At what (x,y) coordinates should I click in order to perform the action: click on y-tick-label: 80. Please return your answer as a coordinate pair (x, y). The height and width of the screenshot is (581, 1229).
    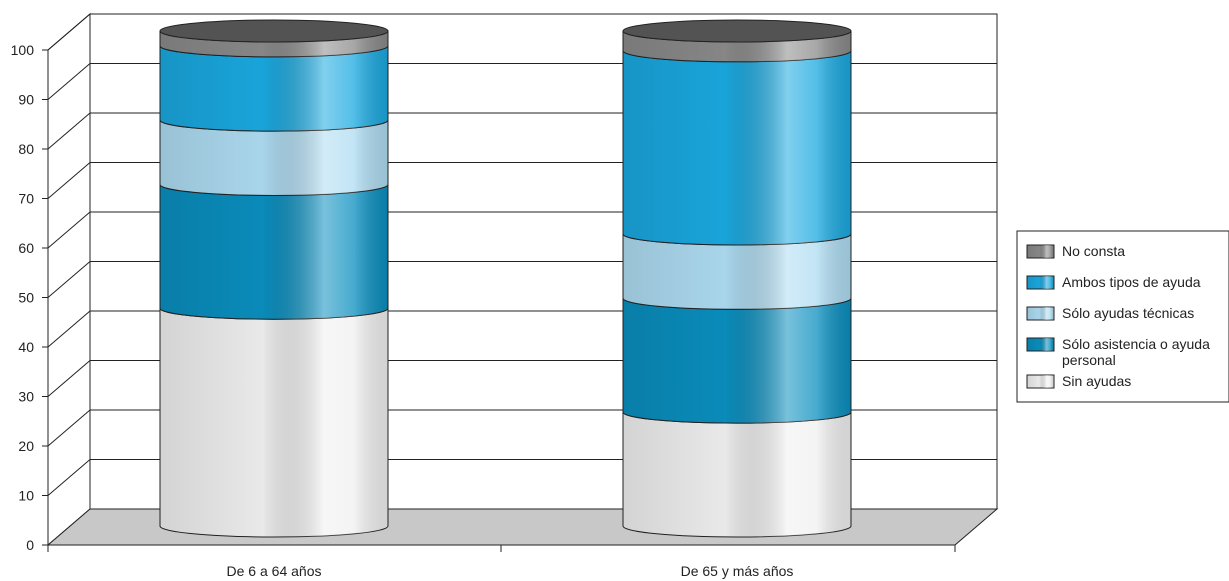
    Looking at the image, I should click on (26, 149).